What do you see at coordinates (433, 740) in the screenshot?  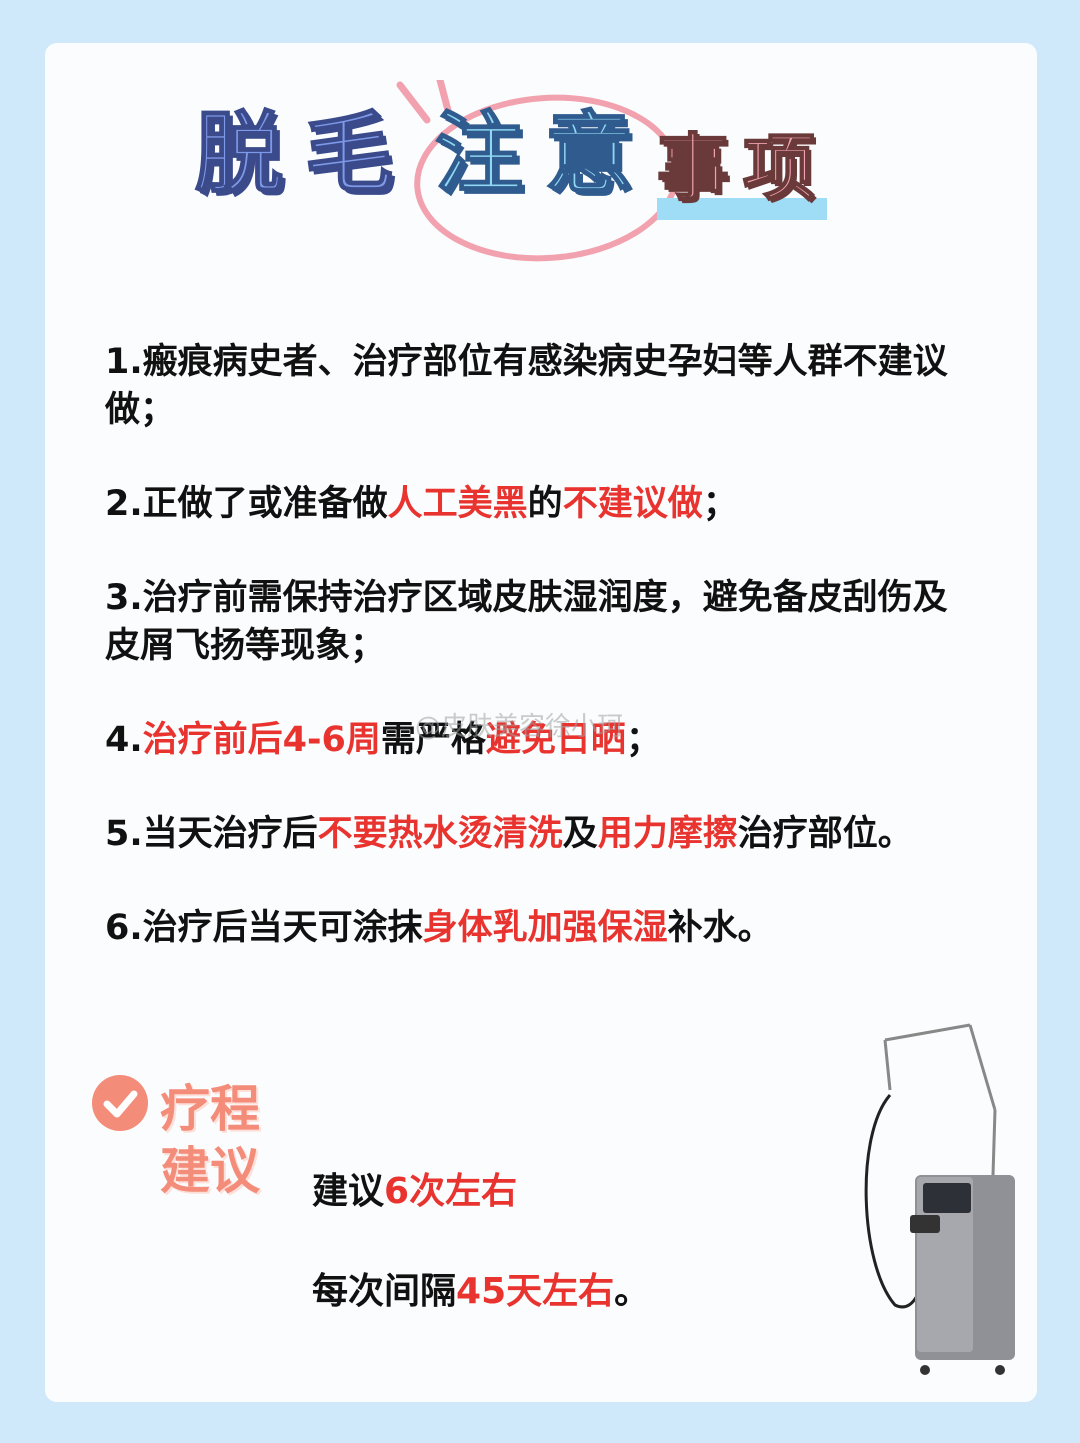 I see `body-text: 需严格` at bounding box center [433, 740].